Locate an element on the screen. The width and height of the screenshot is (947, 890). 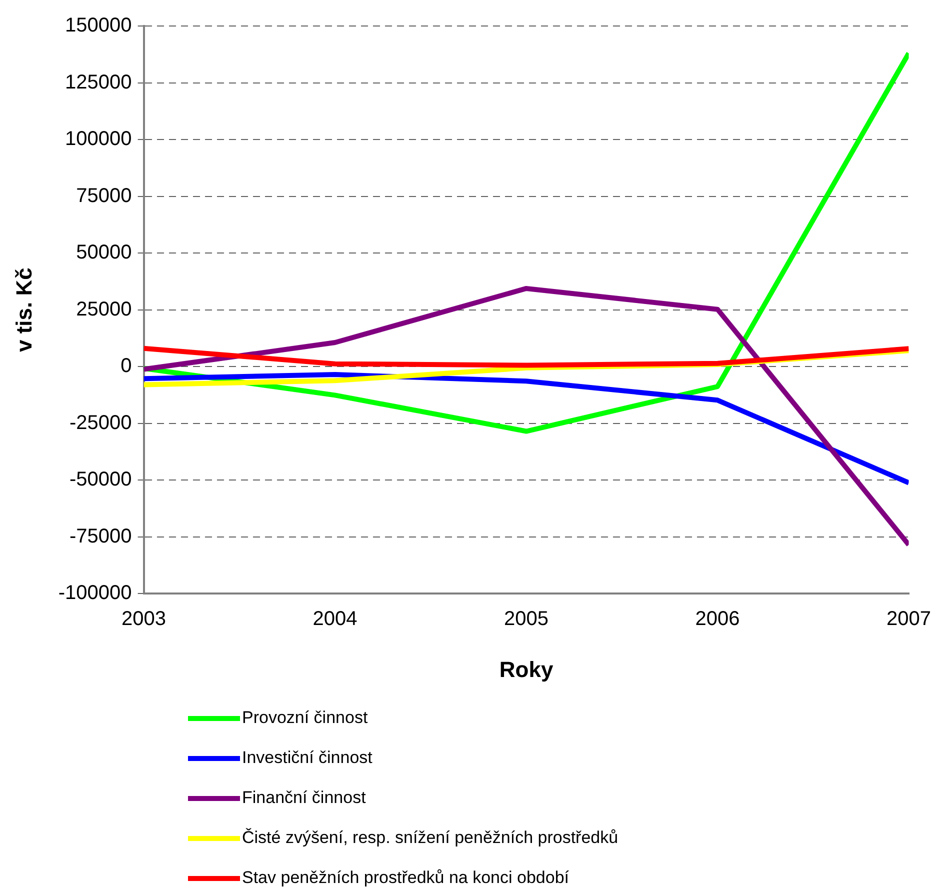
y-tick-label: 75000 is located at coordinates (104, 195).